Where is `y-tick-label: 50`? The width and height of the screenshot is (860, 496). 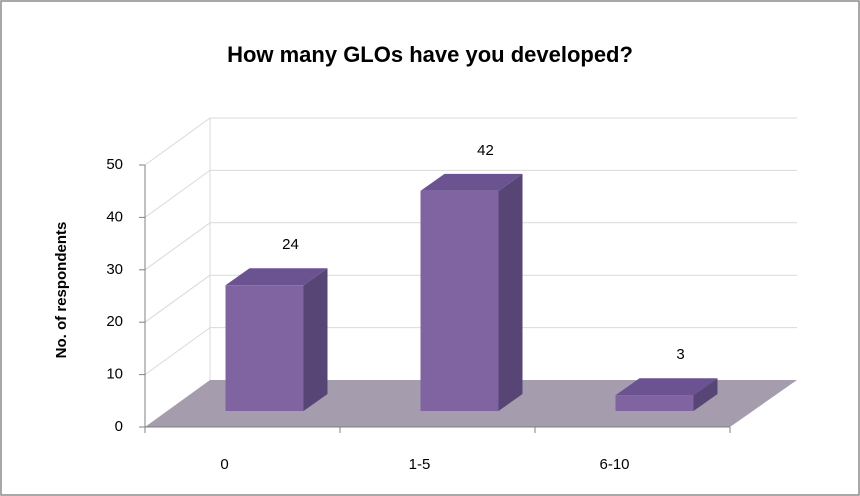
y-tick-label: 50 is located at coordinates (114, 164).